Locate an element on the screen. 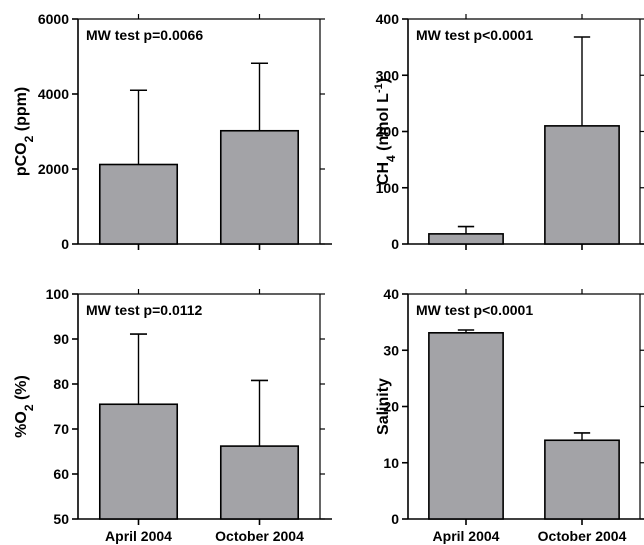 This screenshot has width=644, height=545. y-axis-label-part: 4 is located at coordinates (391, 158).